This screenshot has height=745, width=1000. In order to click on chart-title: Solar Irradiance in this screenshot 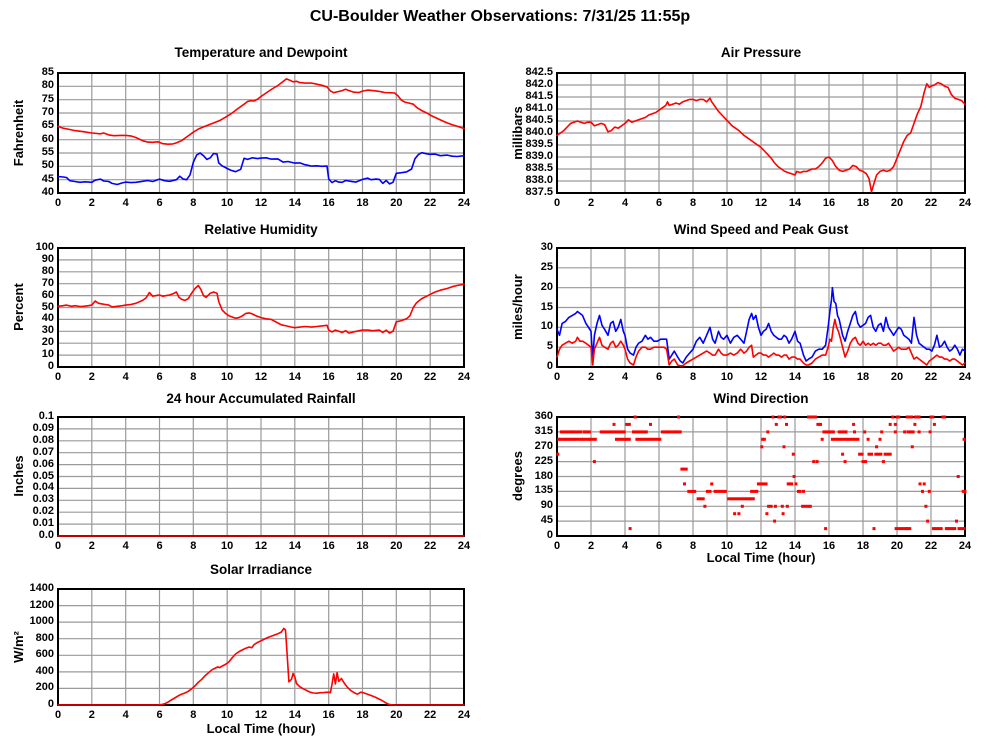, I will do `click(261, 569)`.